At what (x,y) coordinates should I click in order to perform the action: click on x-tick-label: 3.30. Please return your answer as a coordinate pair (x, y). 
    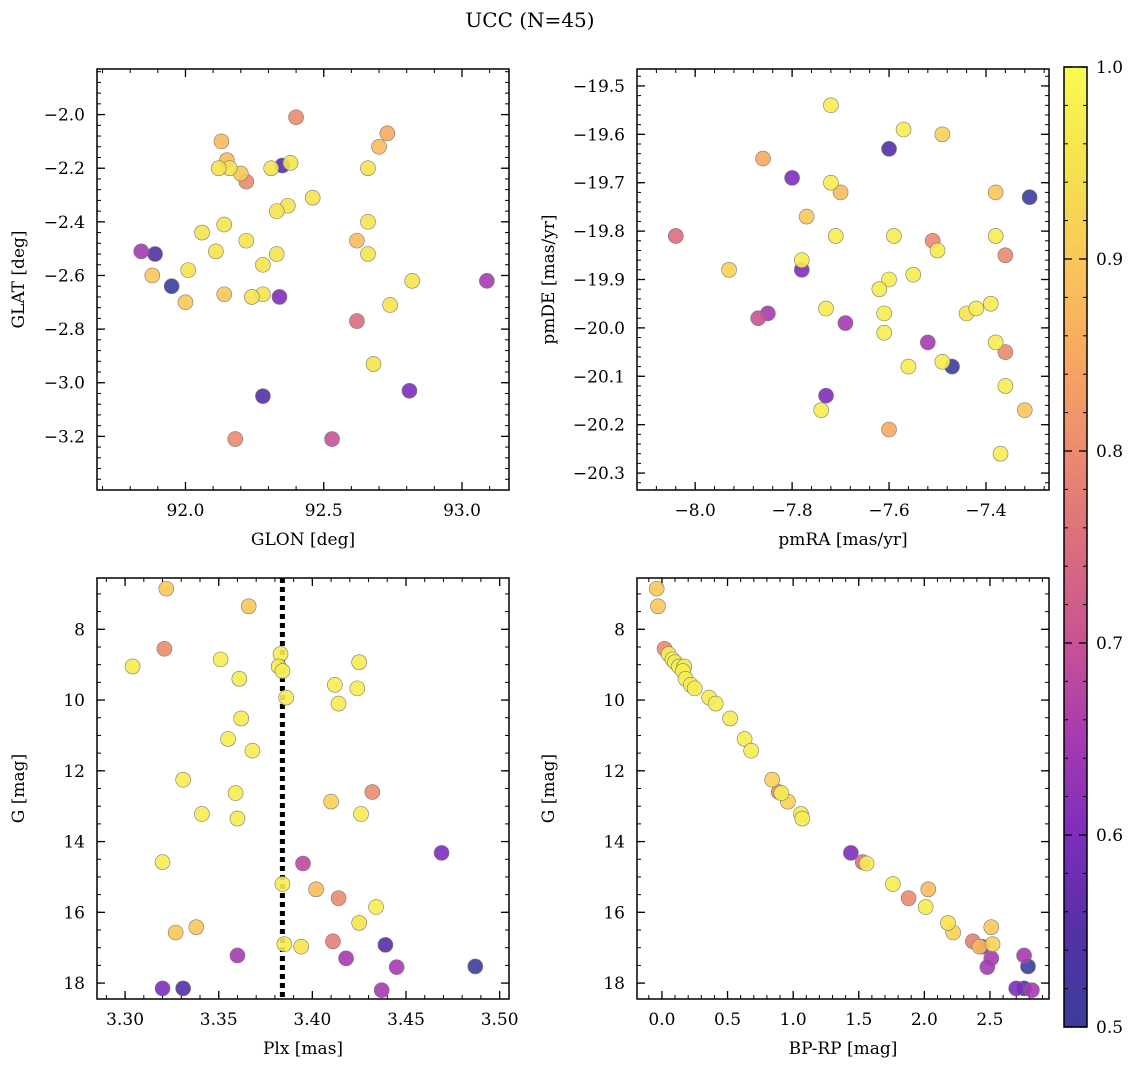
    Looking at the image, I should click on (125, 1020).